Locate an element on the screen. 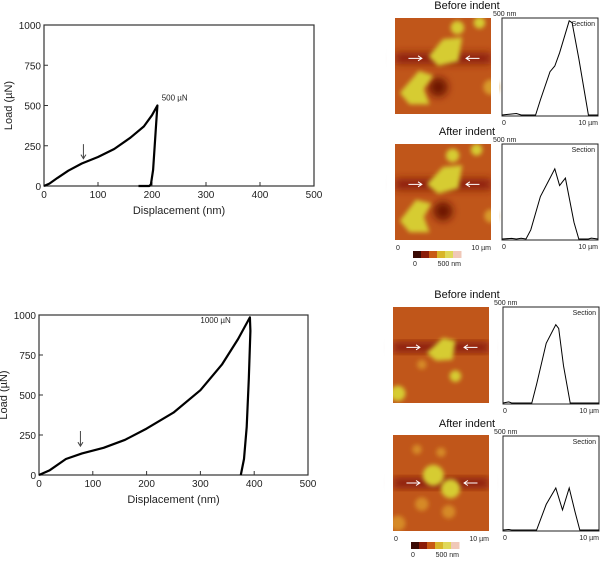  height-colorbar-1: 0 500 nm is located at coordinates (437, 259).